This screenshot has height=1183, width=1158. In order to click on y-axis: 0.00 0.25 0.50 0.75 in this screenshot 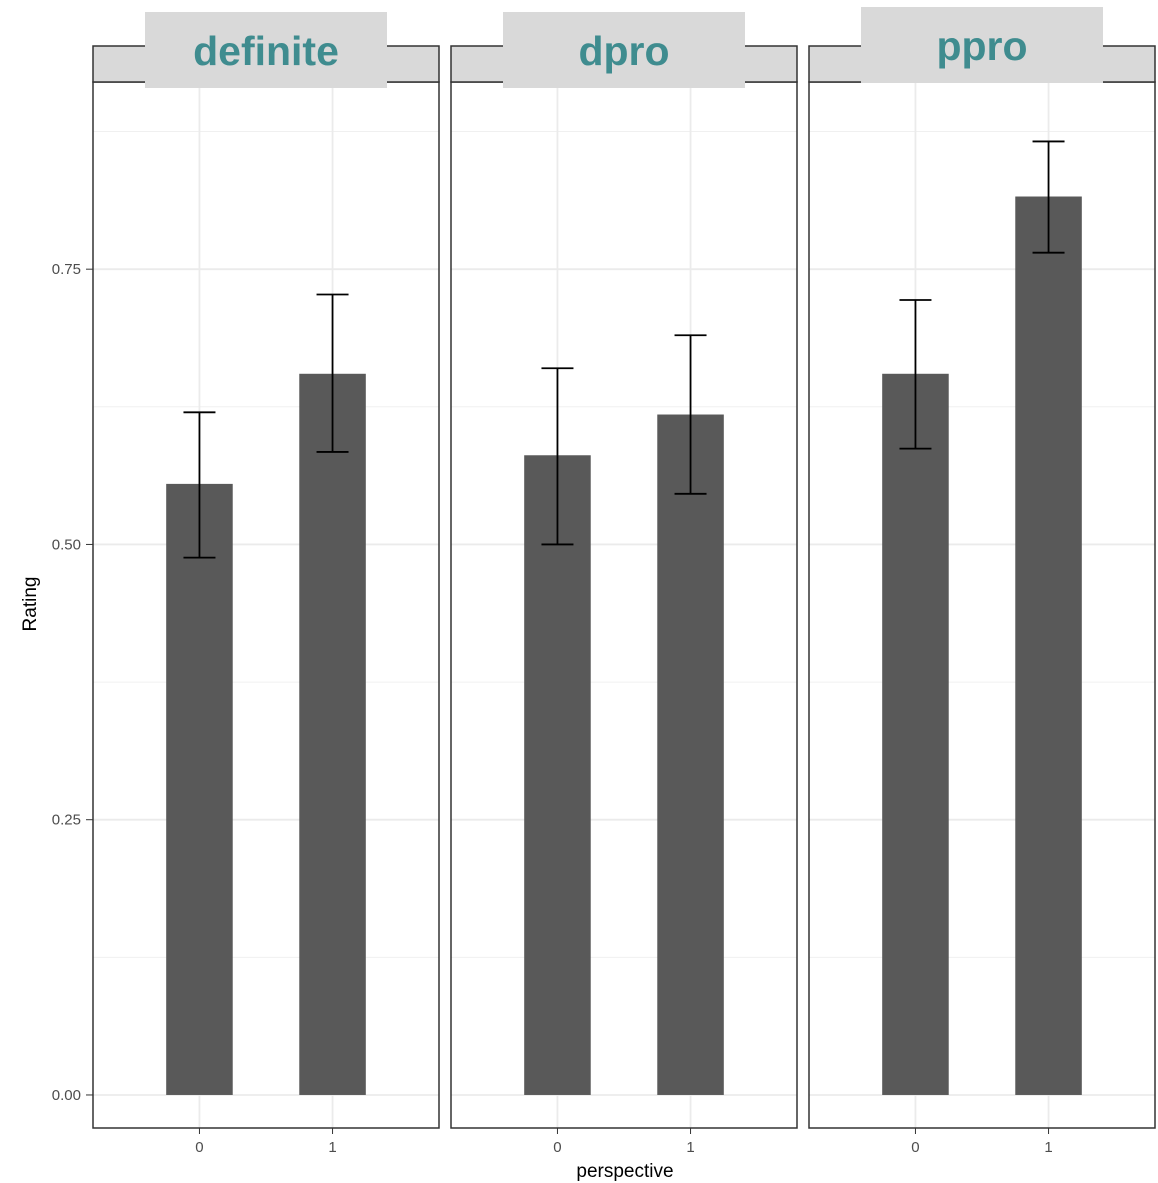, I will do `click(72, 682)`.